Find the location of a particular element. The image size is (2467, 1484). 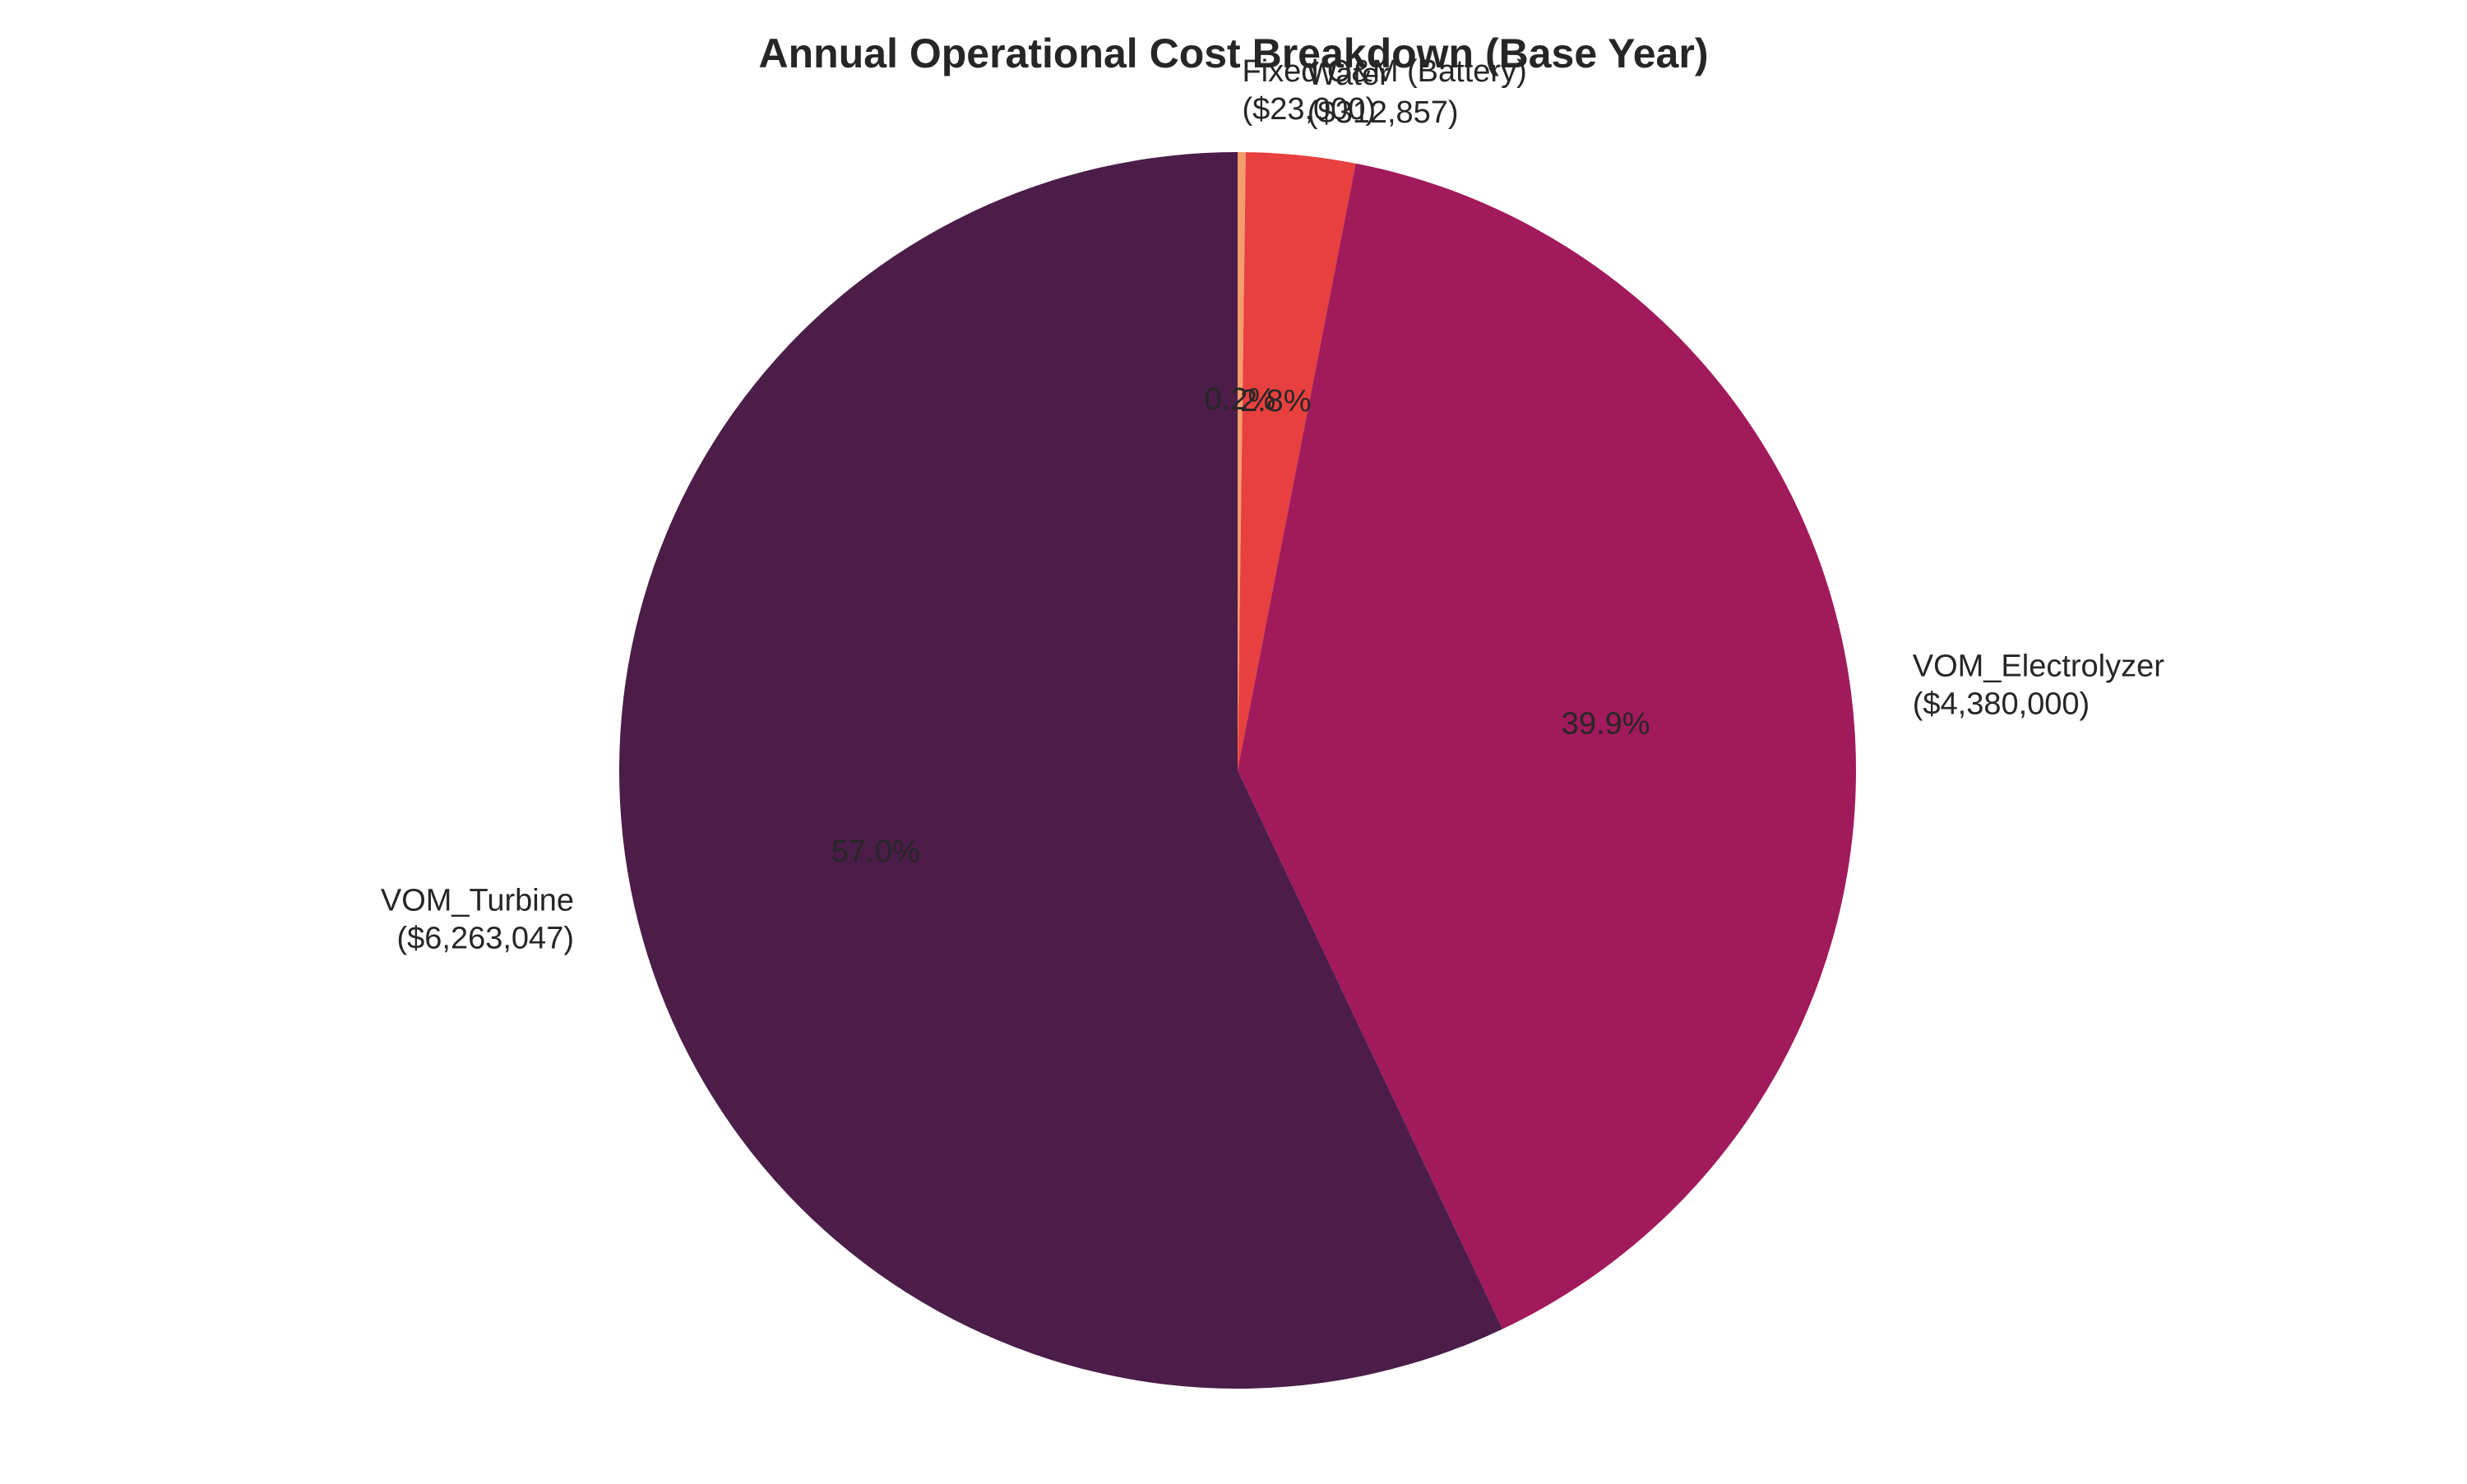

percent-label-water: 2.8% is located at coordinates (1276, 401).